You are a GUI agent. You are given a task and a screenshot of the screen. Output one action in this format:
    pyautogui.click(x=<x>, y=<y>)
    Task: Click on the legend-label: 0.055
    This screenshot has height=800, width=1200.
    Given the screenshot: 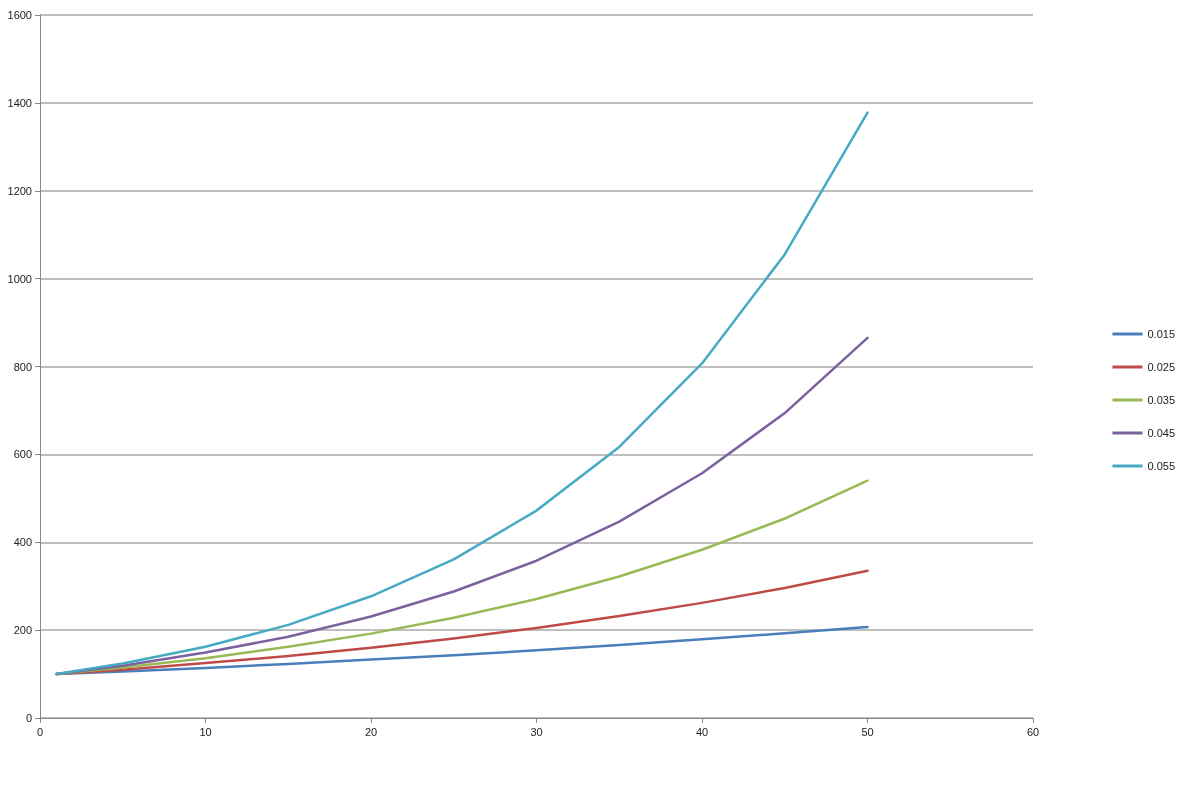 What is the action you would take?
    pyautogui.click(x=1161, y=466)
    